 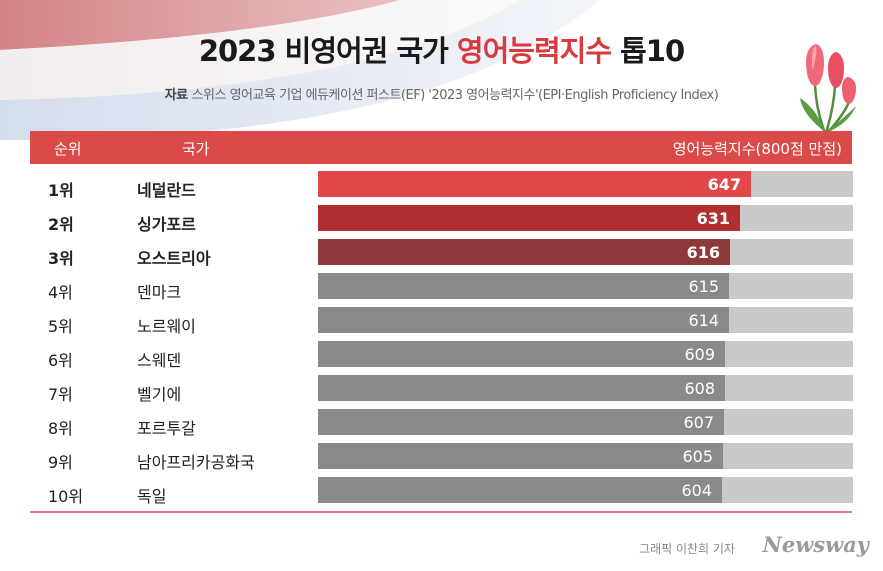 I want to click on score-value: 616, so click(x=703, y=252).